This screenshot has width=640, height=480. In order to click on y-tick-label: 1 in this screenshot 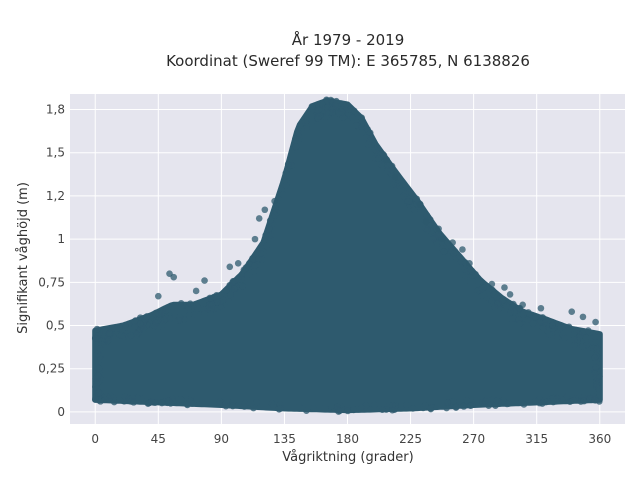, I will do `click(61, 239)`.